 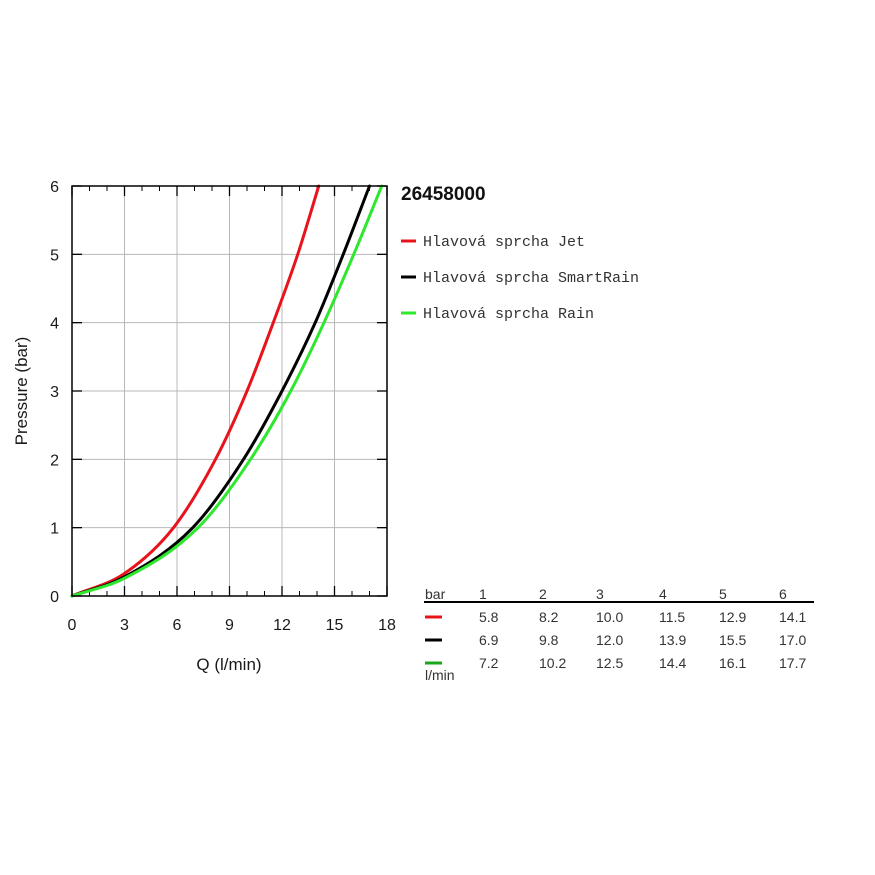 What do you see at coordinates (549, 617) in the screenshot?
I see `table-cell: 8.2` at bounding box center [549, 617].